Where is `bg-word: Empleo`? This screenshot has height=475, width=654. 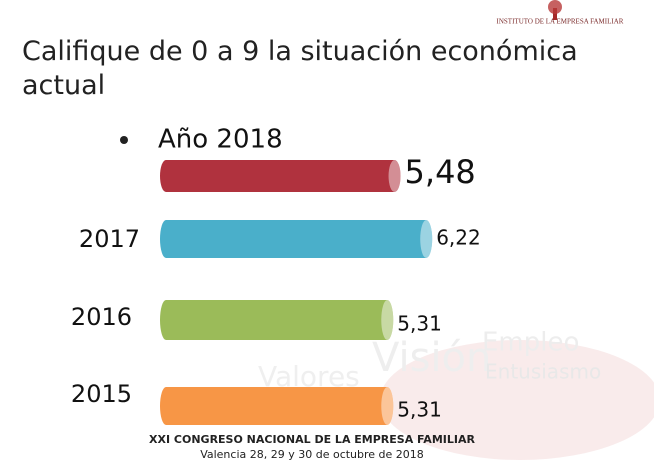 bg-word: Empleo is located at coordinates (530, 343).